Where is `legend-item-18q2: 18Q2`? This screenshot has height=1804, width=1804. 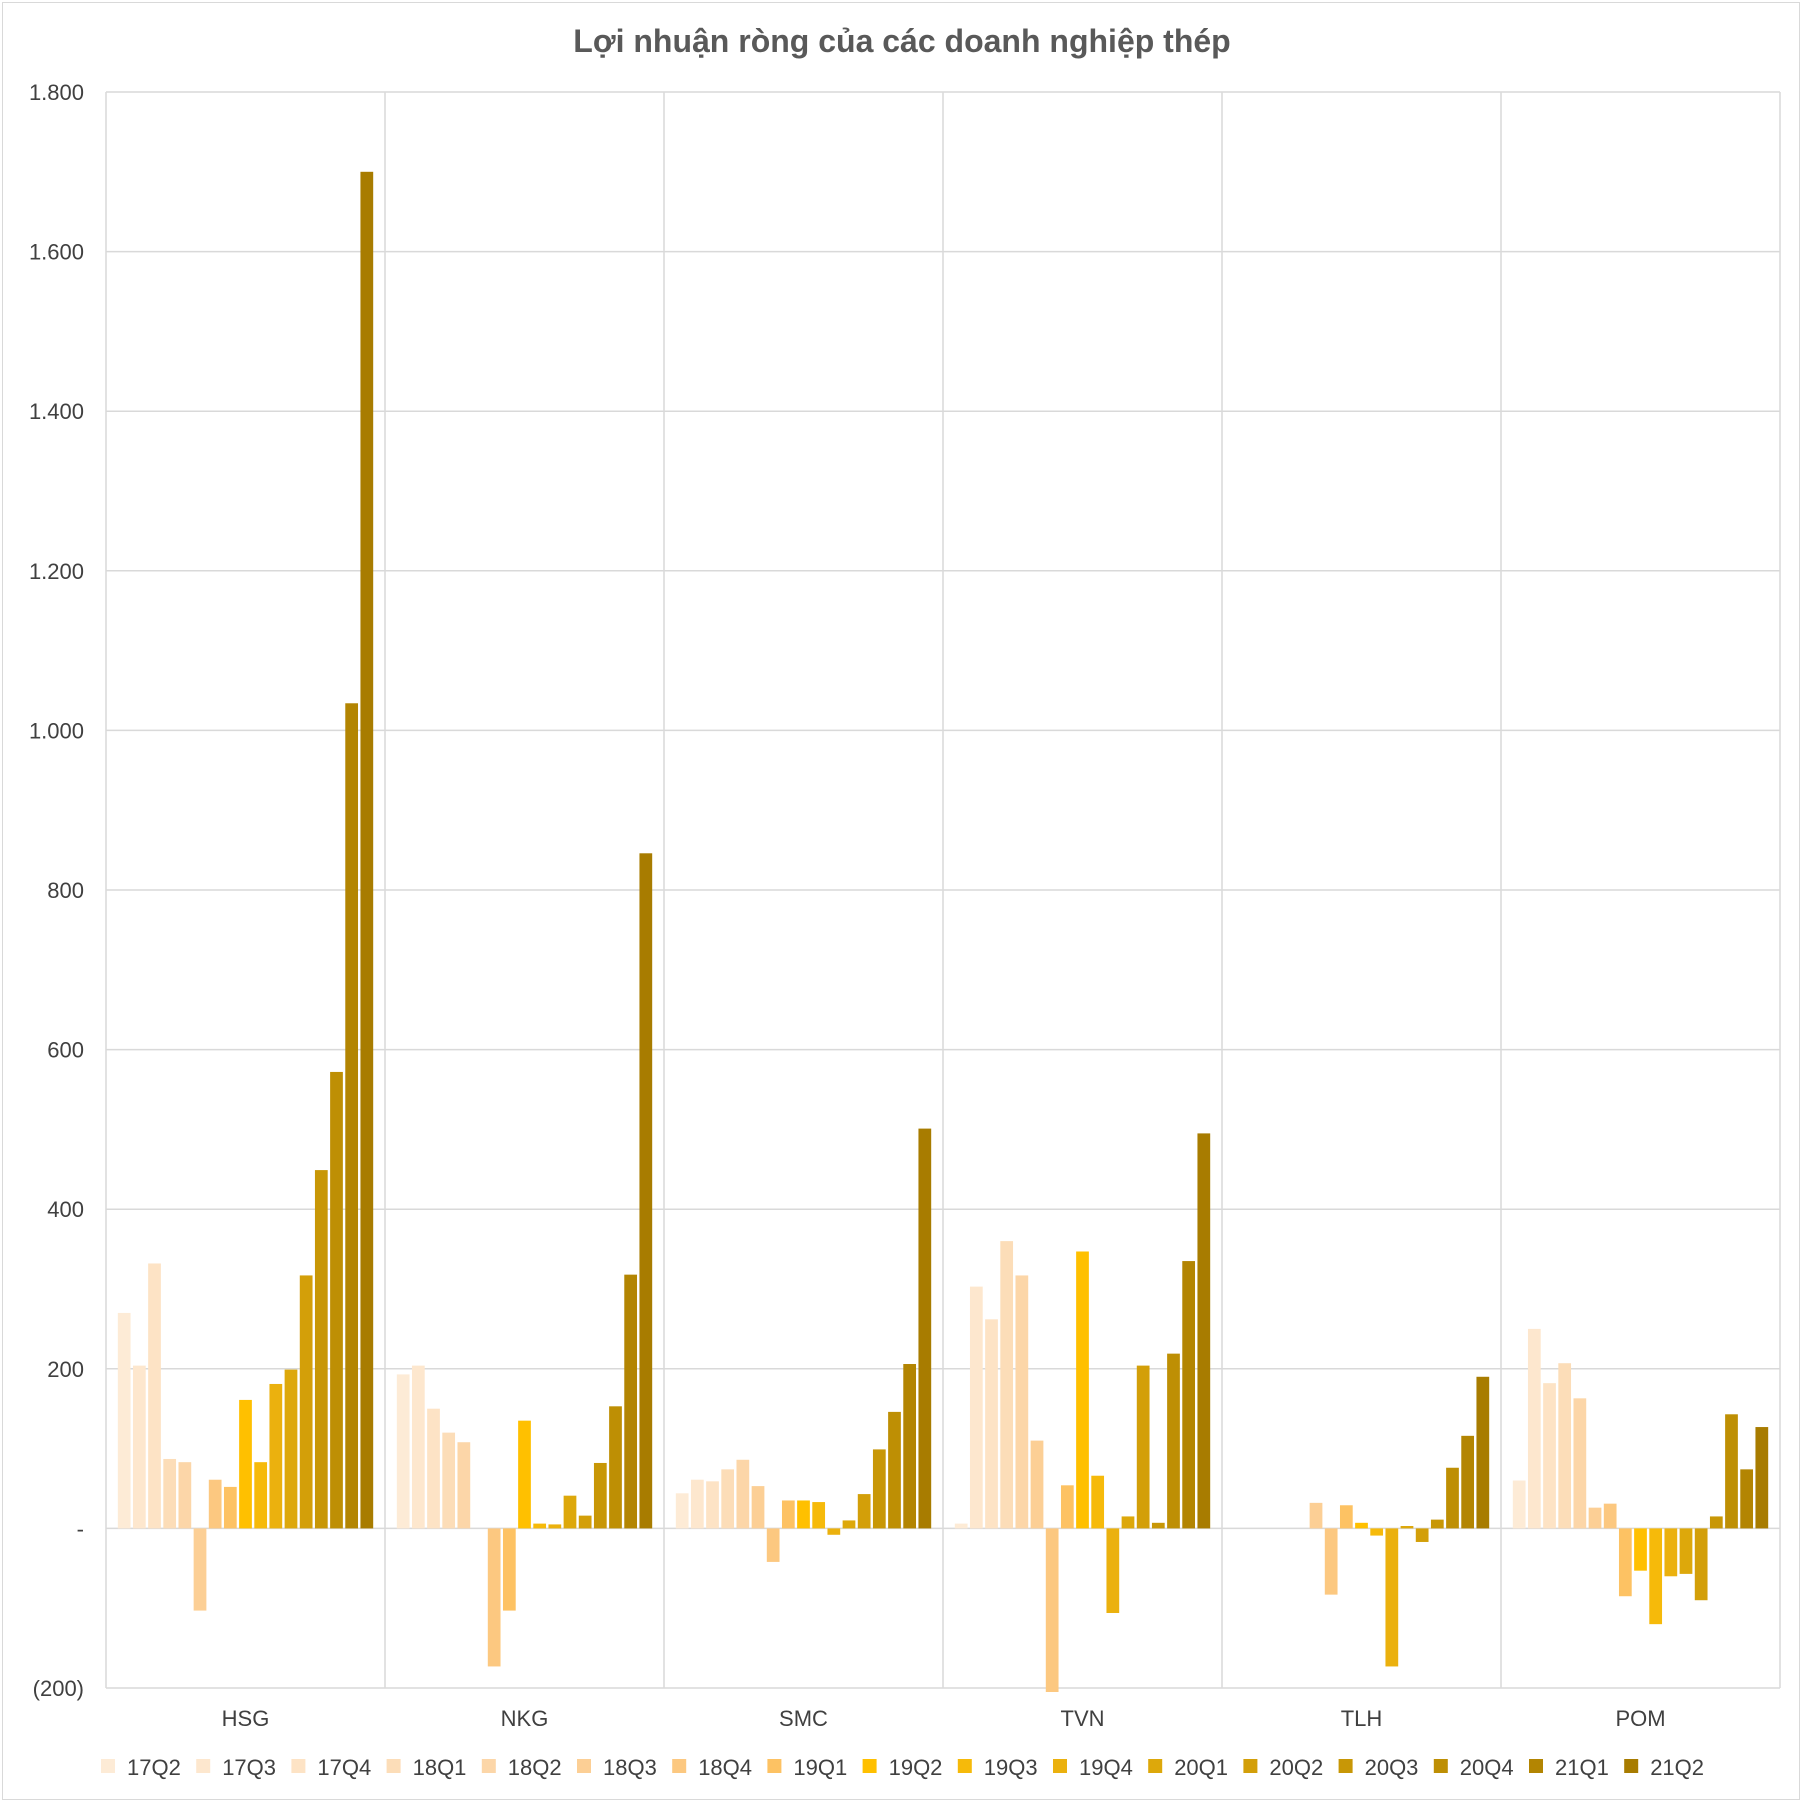
legend-item-18q2: 18Q2 is located at coordinates (521, 1767).